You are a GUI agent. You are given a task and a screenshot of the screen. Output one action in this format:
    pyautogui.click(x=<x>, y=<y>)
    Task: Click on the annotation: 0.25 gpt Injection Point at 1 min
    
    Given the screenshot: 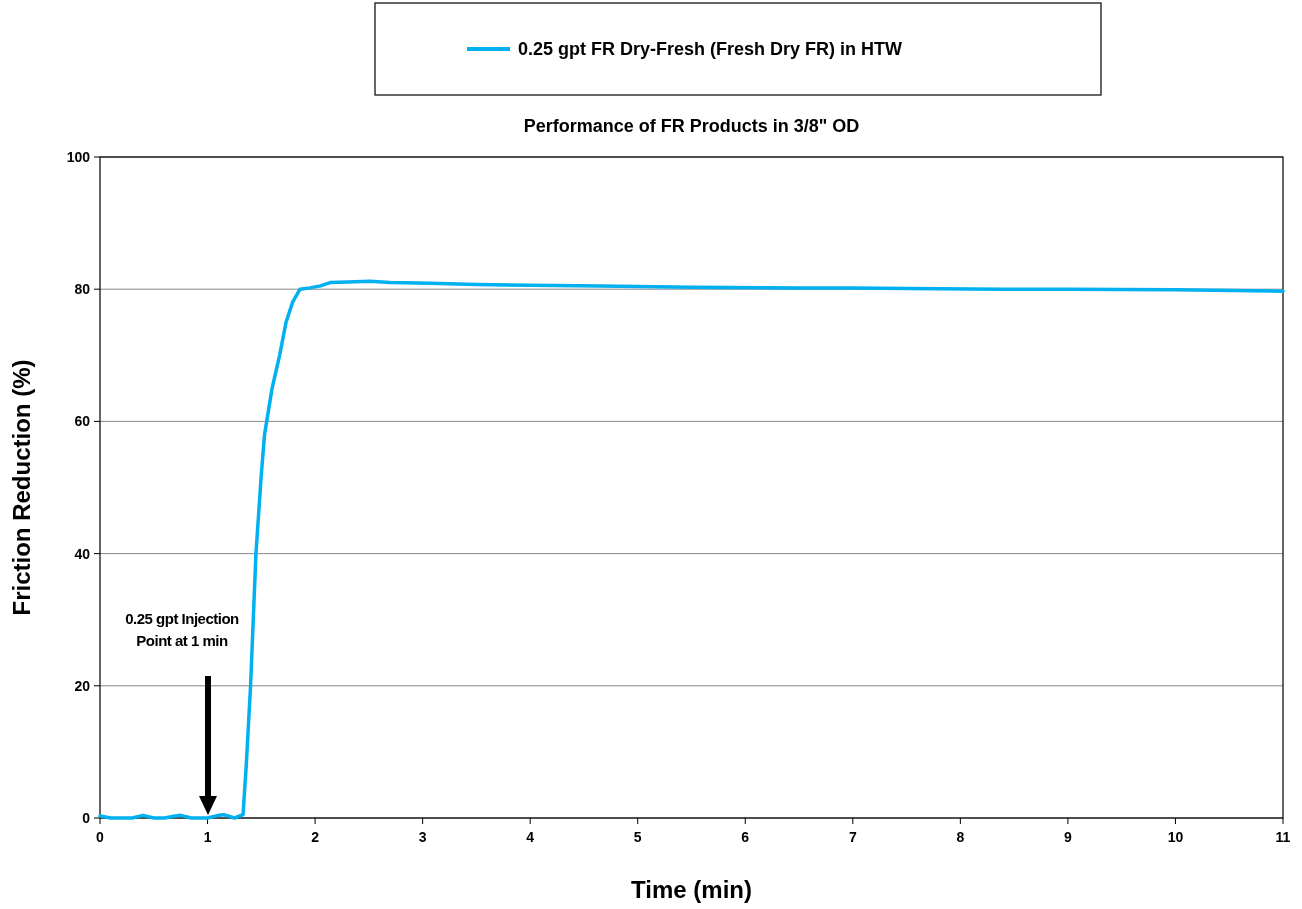 What is the action you would take?
    pyautogui.click(x=182, y=629)
    